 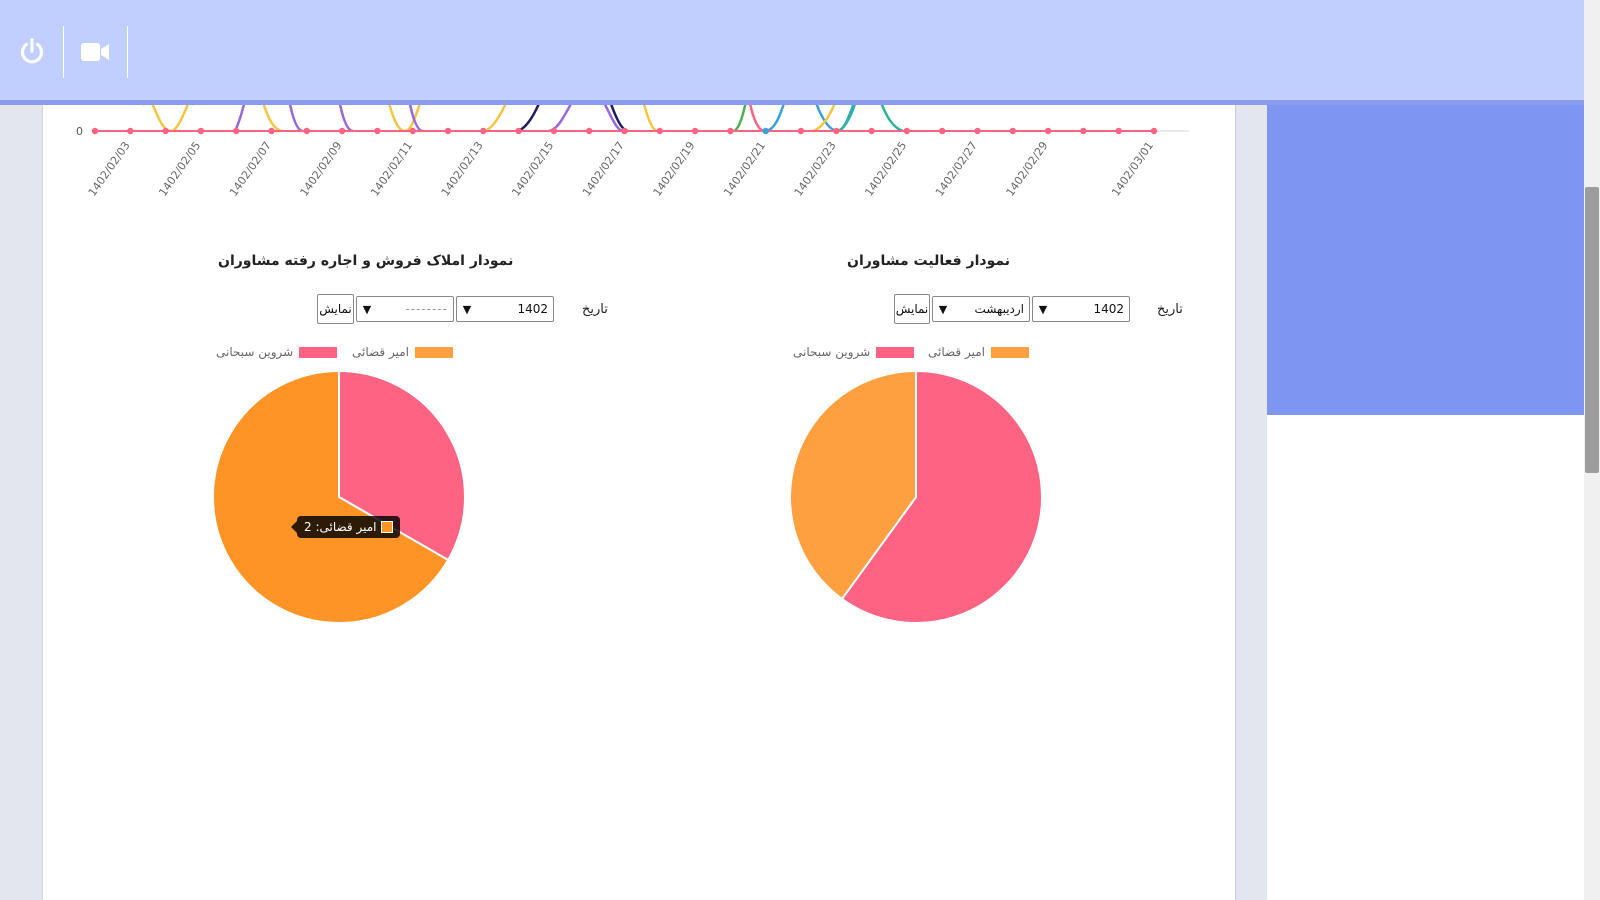 What do you see at coordinates (832, 352) in the screenshot?
I see `legend-label: شروین سبحانی` at bounding box center [832, 352].